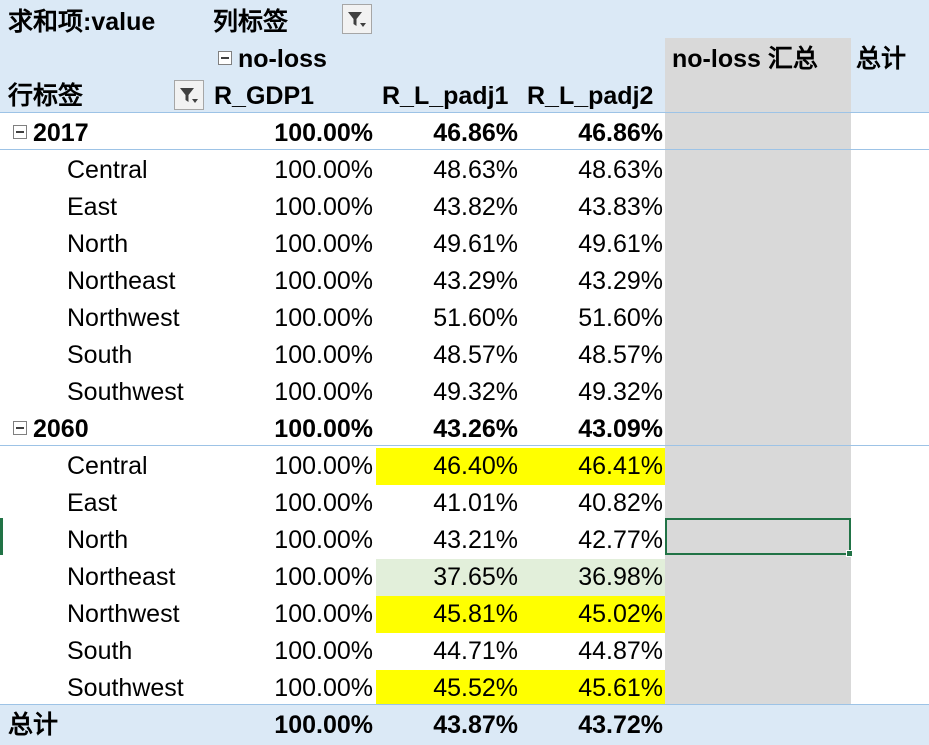 The width and height of the screenshot is (929, 745). I want to click on value-cell-padj2: 49.32%, so click(620, 392).